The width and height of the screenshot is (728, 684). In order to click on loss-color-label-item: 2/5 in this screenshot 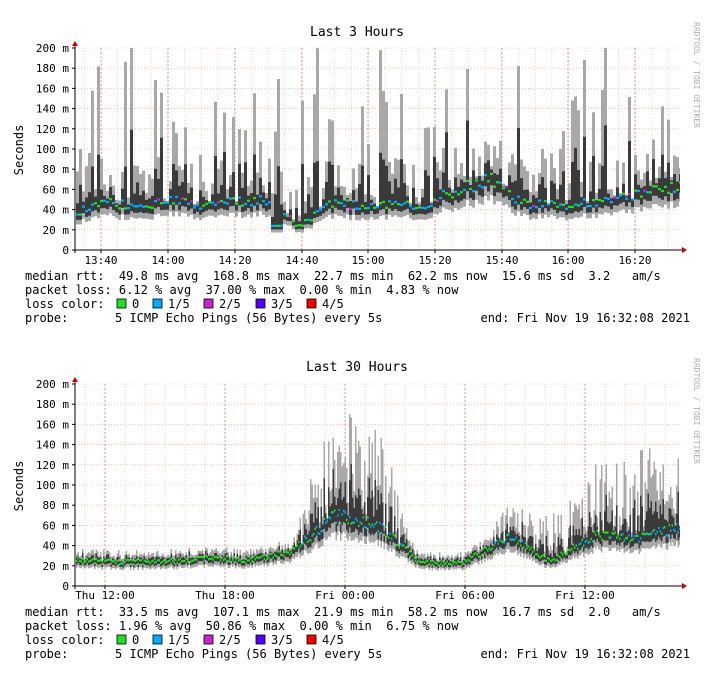, I will do `click(230, 640)`.